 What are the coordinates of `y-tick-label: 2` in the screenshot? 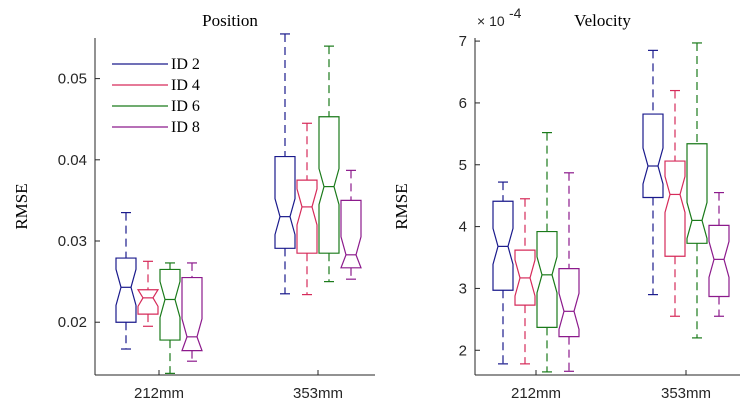 It's located at (463, 350).